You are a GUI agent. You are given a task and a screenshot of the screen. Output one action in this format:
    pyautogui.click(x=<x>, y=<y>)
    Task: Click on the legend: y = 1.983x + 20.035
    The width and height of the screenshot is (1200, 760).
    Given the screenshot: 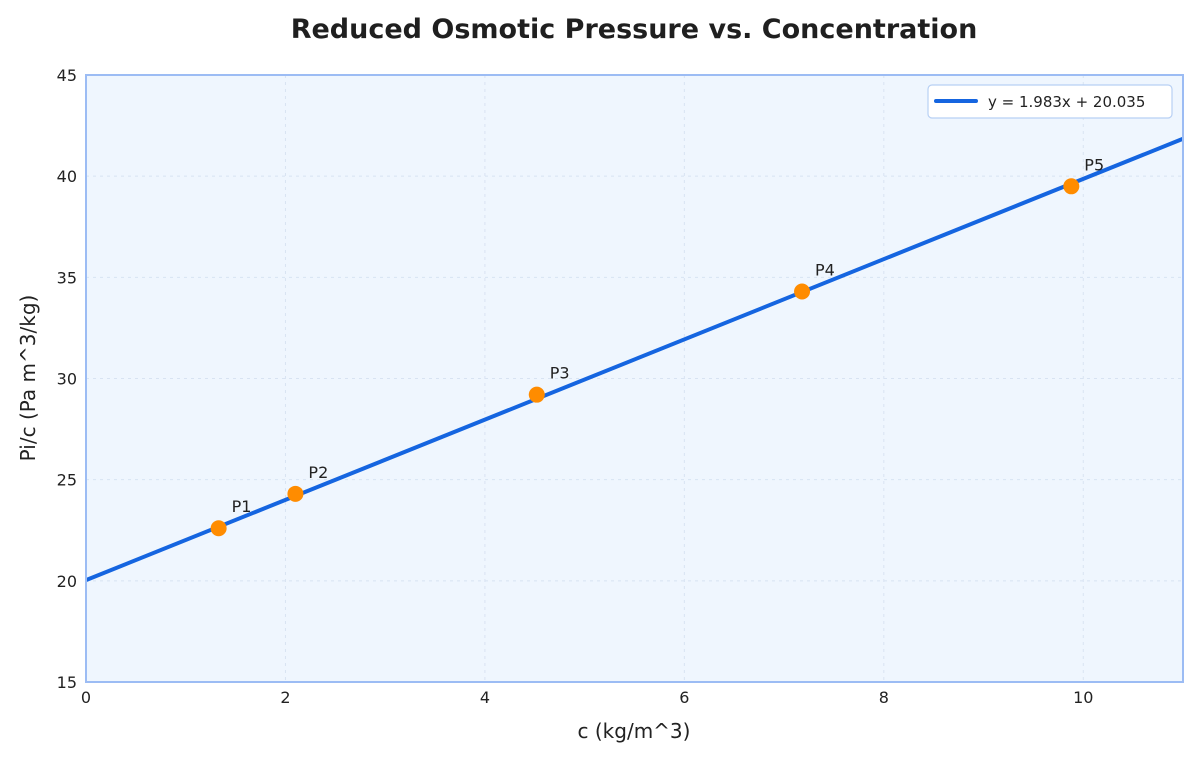 What is the action you would take?
    pyautogui.click(x=1050, y=101)
    